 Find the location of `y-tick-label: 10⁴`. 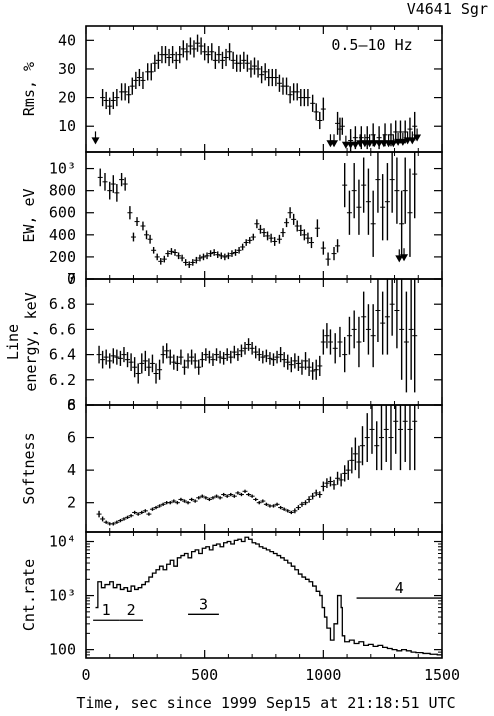

y-tick-label: 10⁴ is located at coordinates (62, 542).